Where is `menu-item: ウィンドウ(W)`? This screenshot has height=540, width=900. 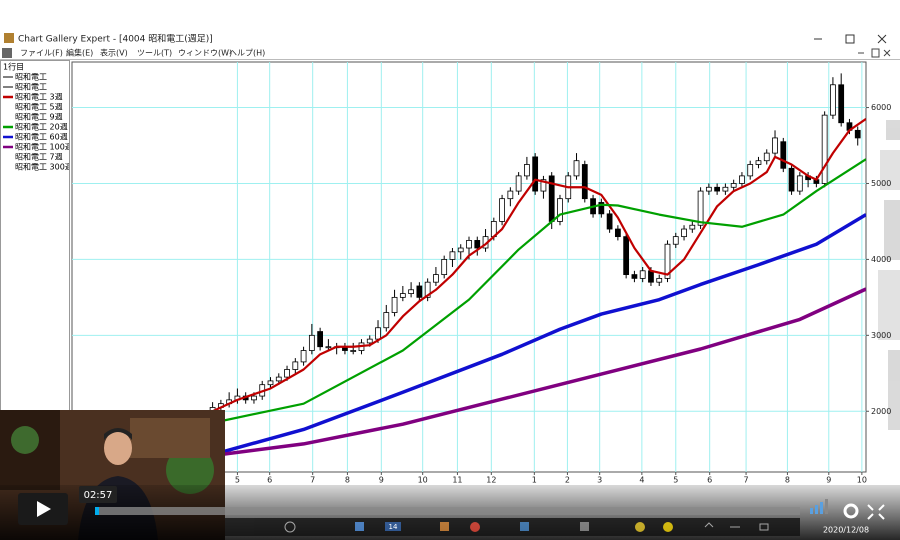 menu-item: ウィンドウ(W) is located at coordinates (205, 53).